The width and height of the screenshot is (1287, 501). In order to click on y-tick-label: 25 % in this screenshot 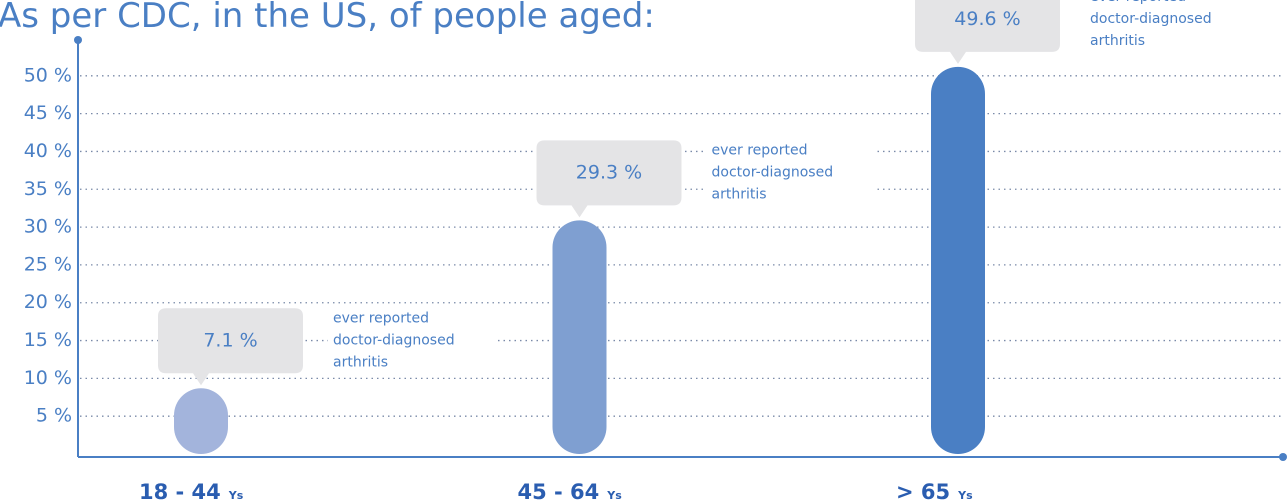, I will do `click(48, 264)`.